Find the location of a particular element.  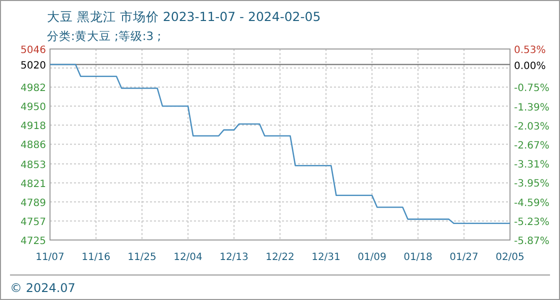

x-tick-label: 11/16 is located at coordinates (96, 257).